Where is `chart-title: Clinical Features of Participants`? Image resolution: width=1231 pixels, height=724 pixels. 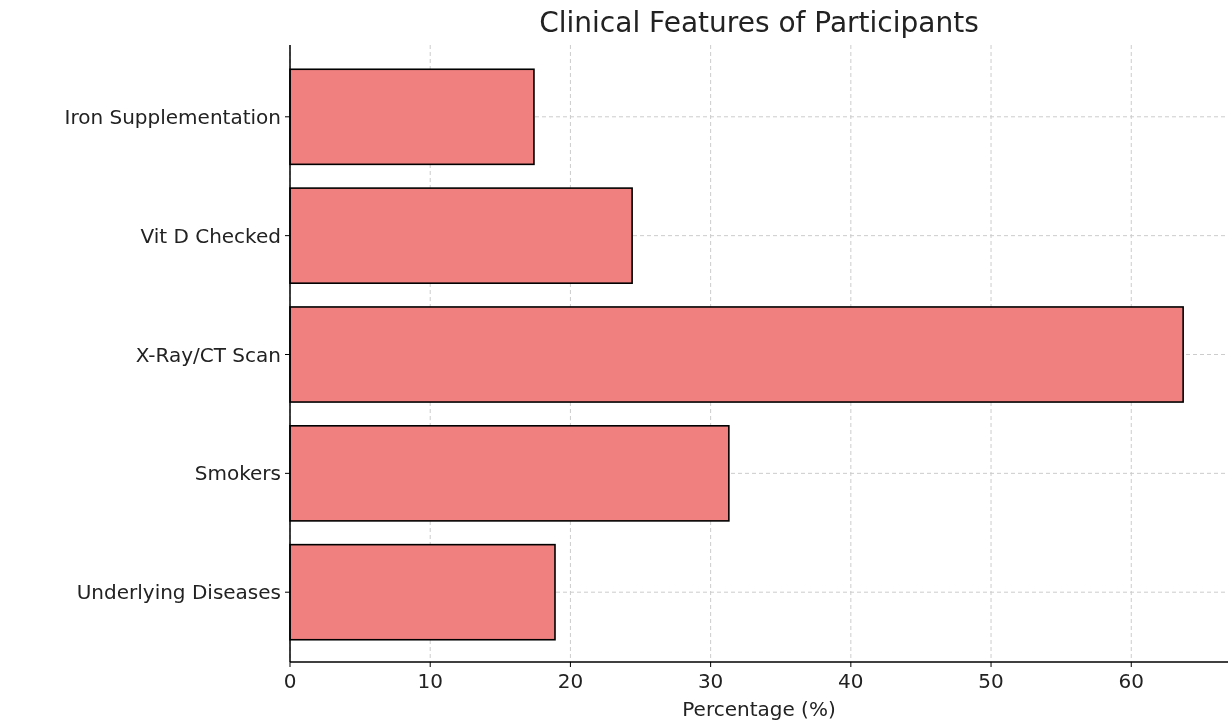 chart-title: Clinical Features of Participants is located at coordinates (759, 22).